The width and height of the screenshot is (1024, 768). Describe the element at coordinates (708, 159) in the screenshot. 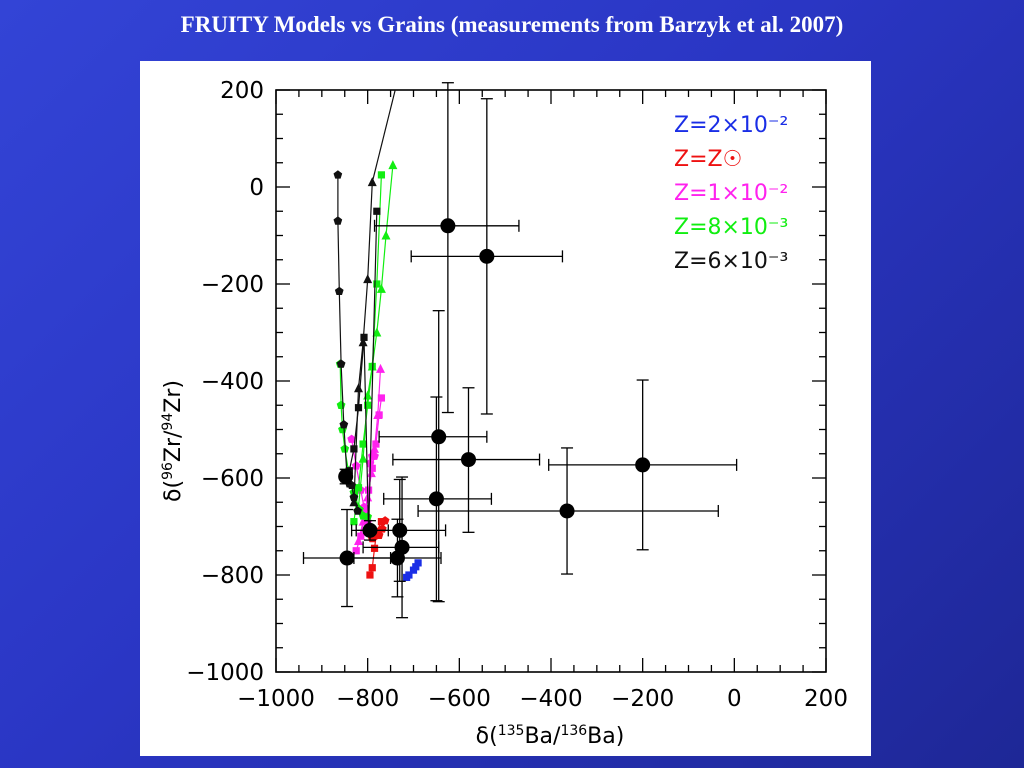

I see `legend-entry: Z=Z☉` at that location.